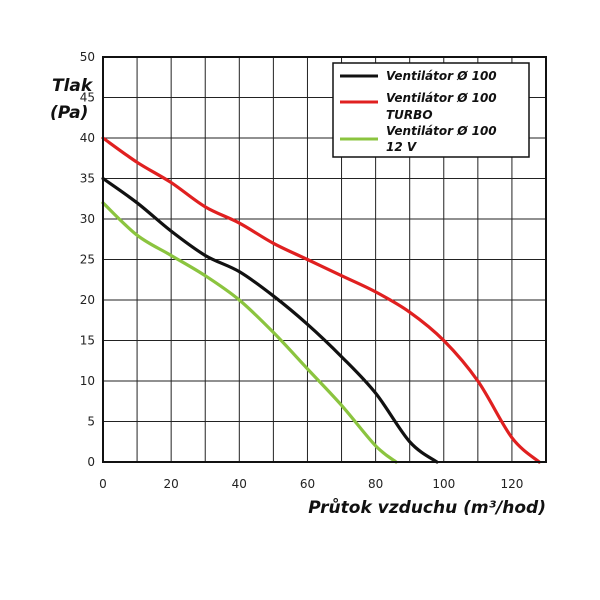 The width and height of the screenshot is (600, 600). I want to click on legend-box, so click(431, 110).